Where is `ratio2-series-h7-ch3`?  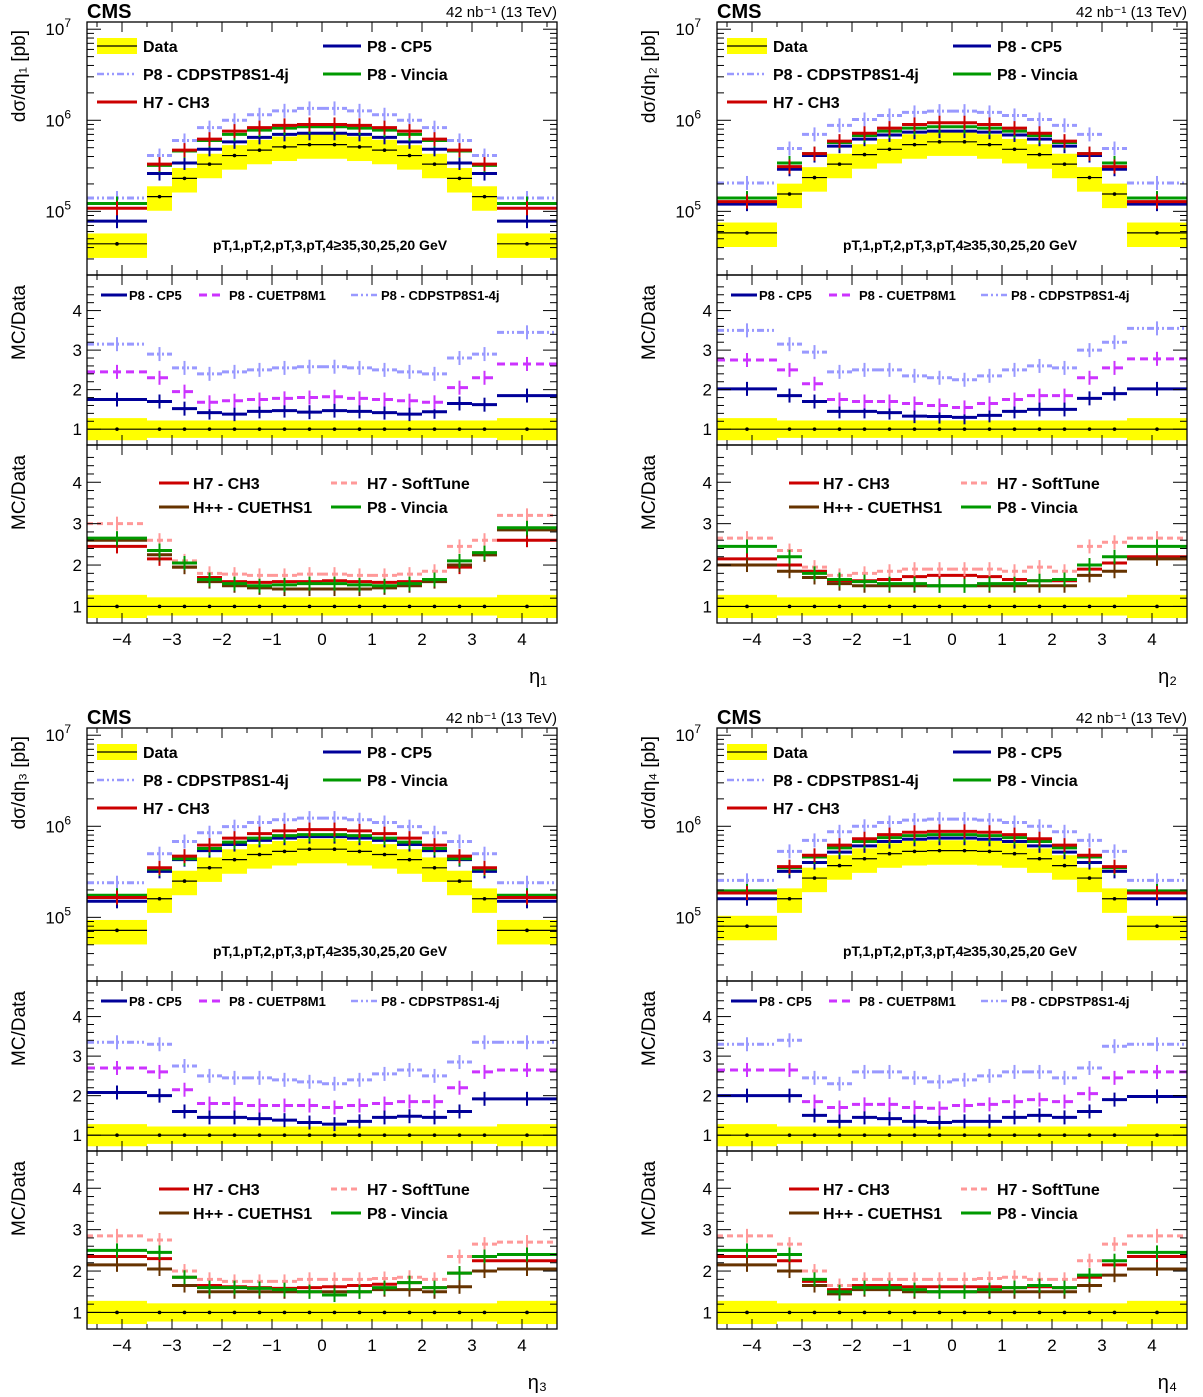
ratio2-series-h7-ch3 is located at coordinates (952, 1273).